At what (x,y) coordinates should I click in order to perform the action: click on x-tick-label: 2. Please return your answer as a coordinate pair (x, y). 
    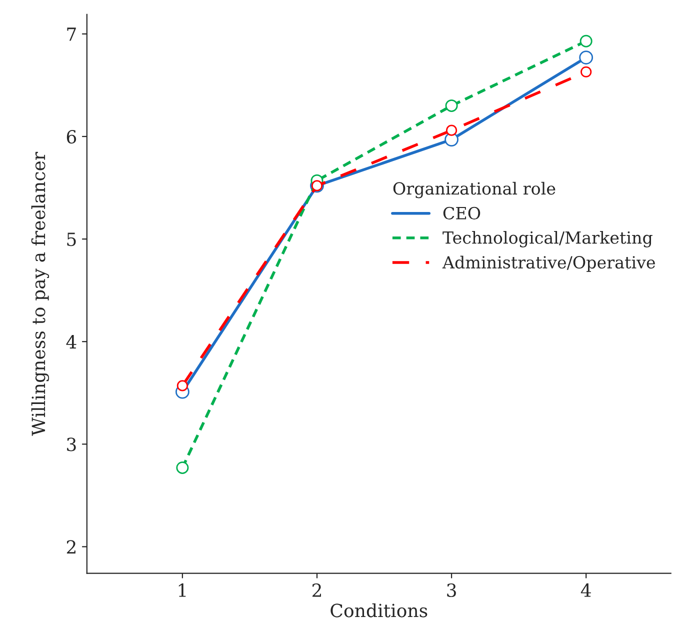
    Looking at the image, I should click on (316, 590).